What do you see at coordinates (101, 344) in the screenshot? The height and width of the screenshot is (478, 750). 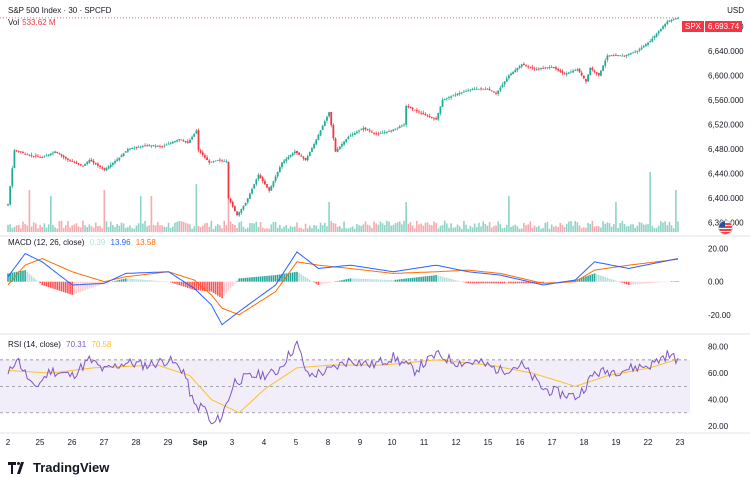 I see `rsi-ma-value: 70.58` at bounding box center [101, 344].